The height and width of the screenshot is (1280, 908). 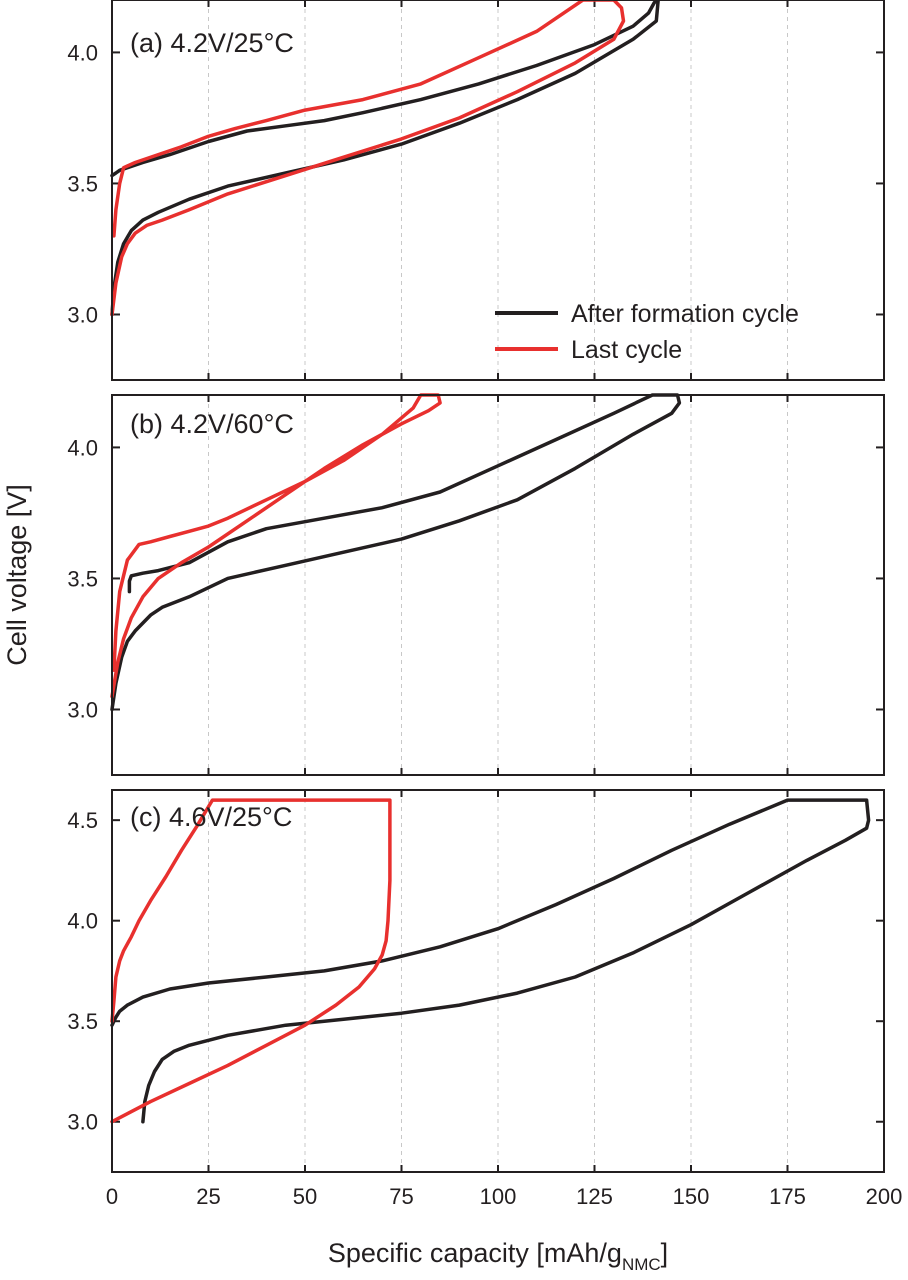 I want to click on panel-title: (a) 4.2V/25°C, so click(x=212, y=43).